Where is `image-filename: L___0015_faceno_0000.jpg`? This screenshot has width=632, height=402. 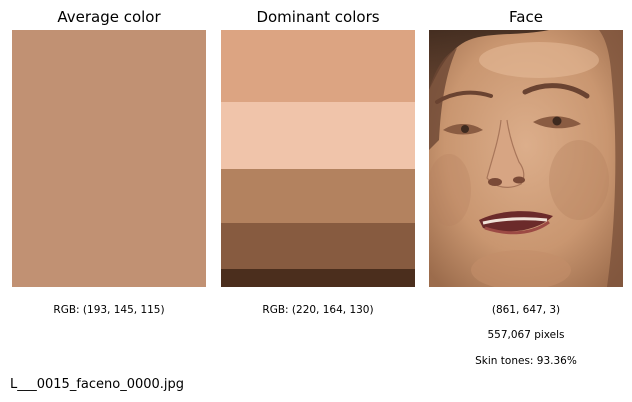
image-filename: L___0015_faceno_0000.jpg is located at coordinates (97, 384).